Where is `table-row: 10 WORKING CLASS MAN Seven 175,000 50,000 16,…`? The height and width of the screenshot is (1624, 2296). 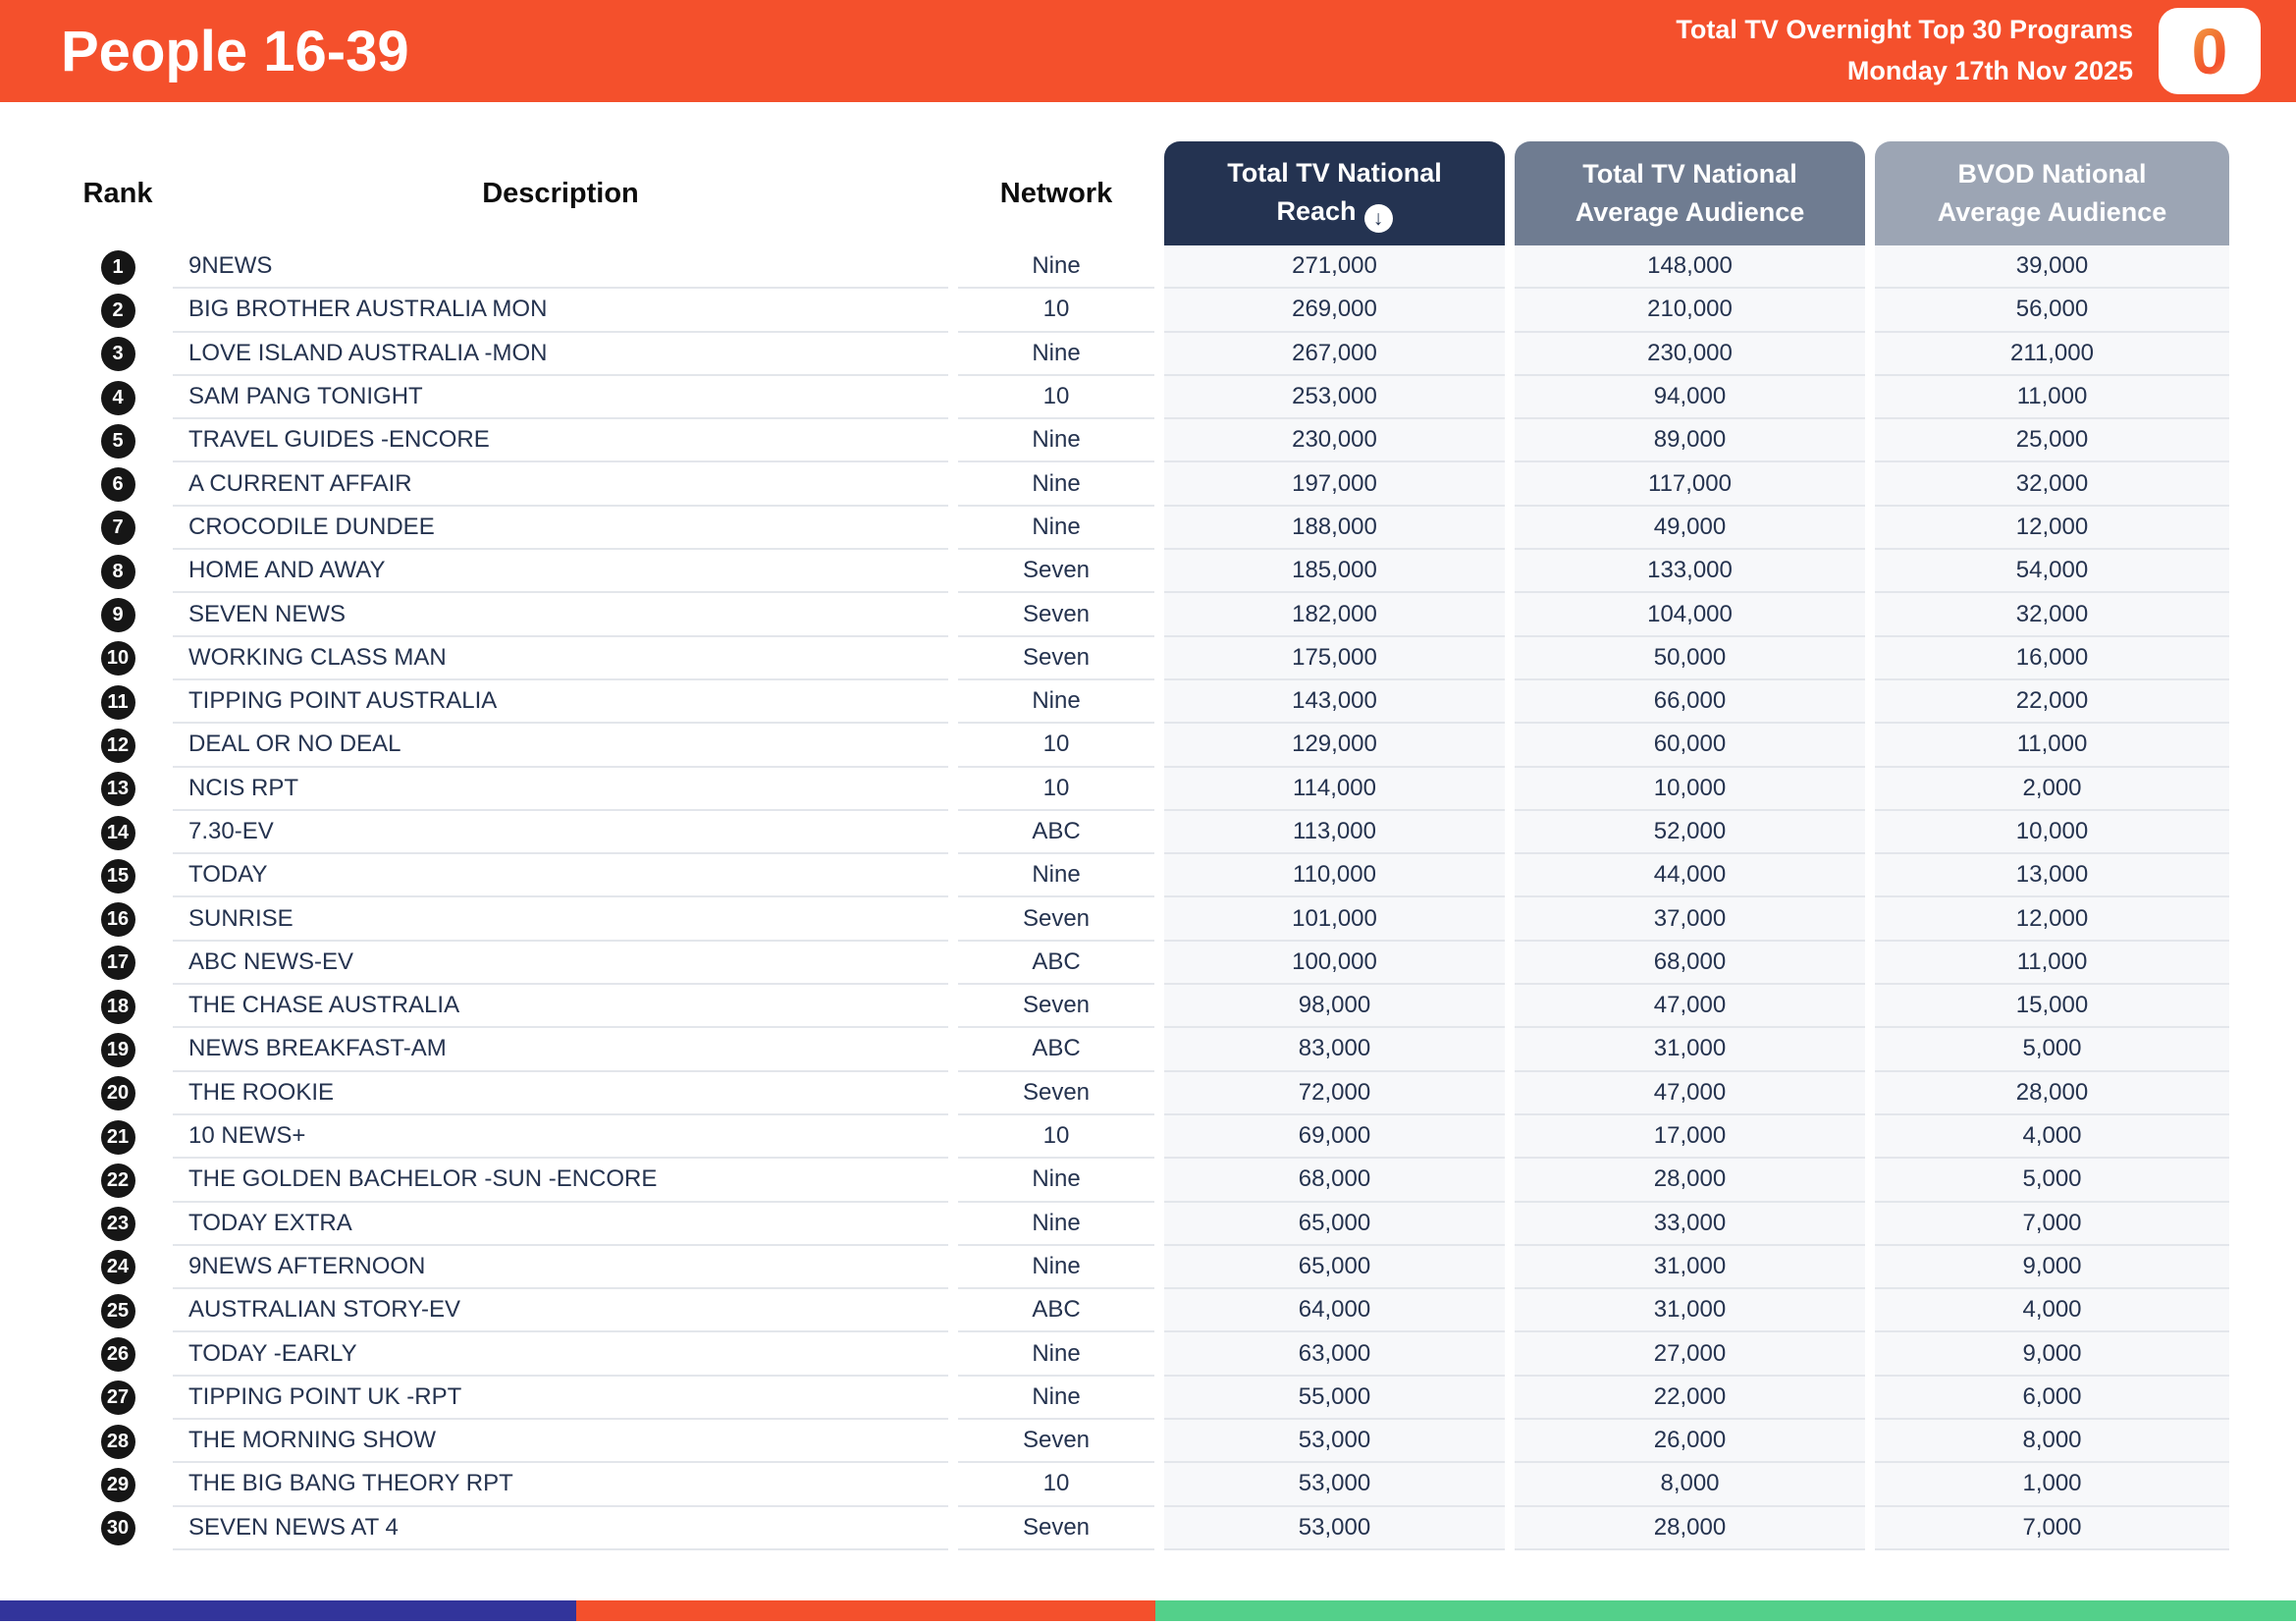 table-row: 10 WORKING CLASS MAN Seven 175,000 50,000 16,… is located at coordinates (1151, 658).